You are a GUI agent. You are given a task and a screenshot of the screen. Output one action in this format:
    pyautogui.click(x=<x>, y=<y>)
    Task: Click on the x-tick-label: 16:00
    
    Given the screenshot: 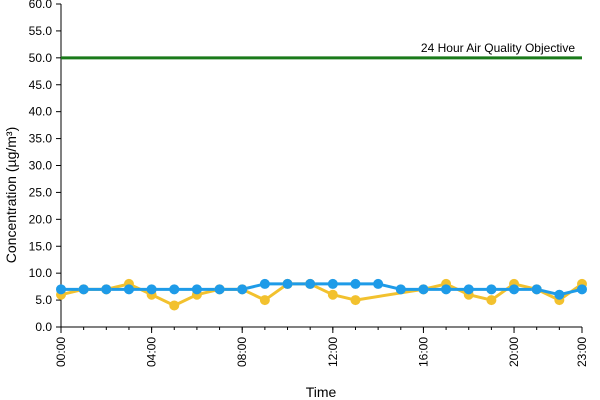 What is the action you would take?
    pyautogui.click(x=423, y=352)
    